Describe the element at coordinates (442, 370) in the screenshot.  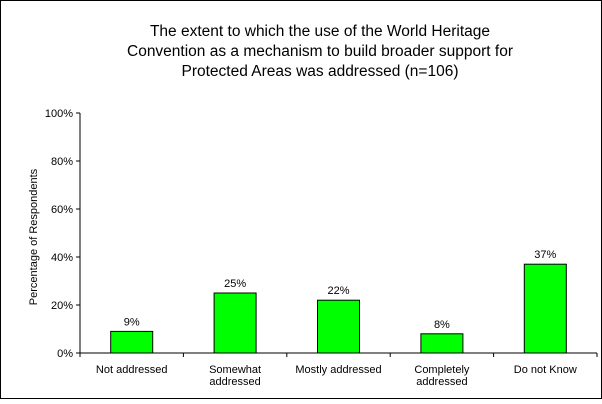
I see `category-label: Completely` at that location.